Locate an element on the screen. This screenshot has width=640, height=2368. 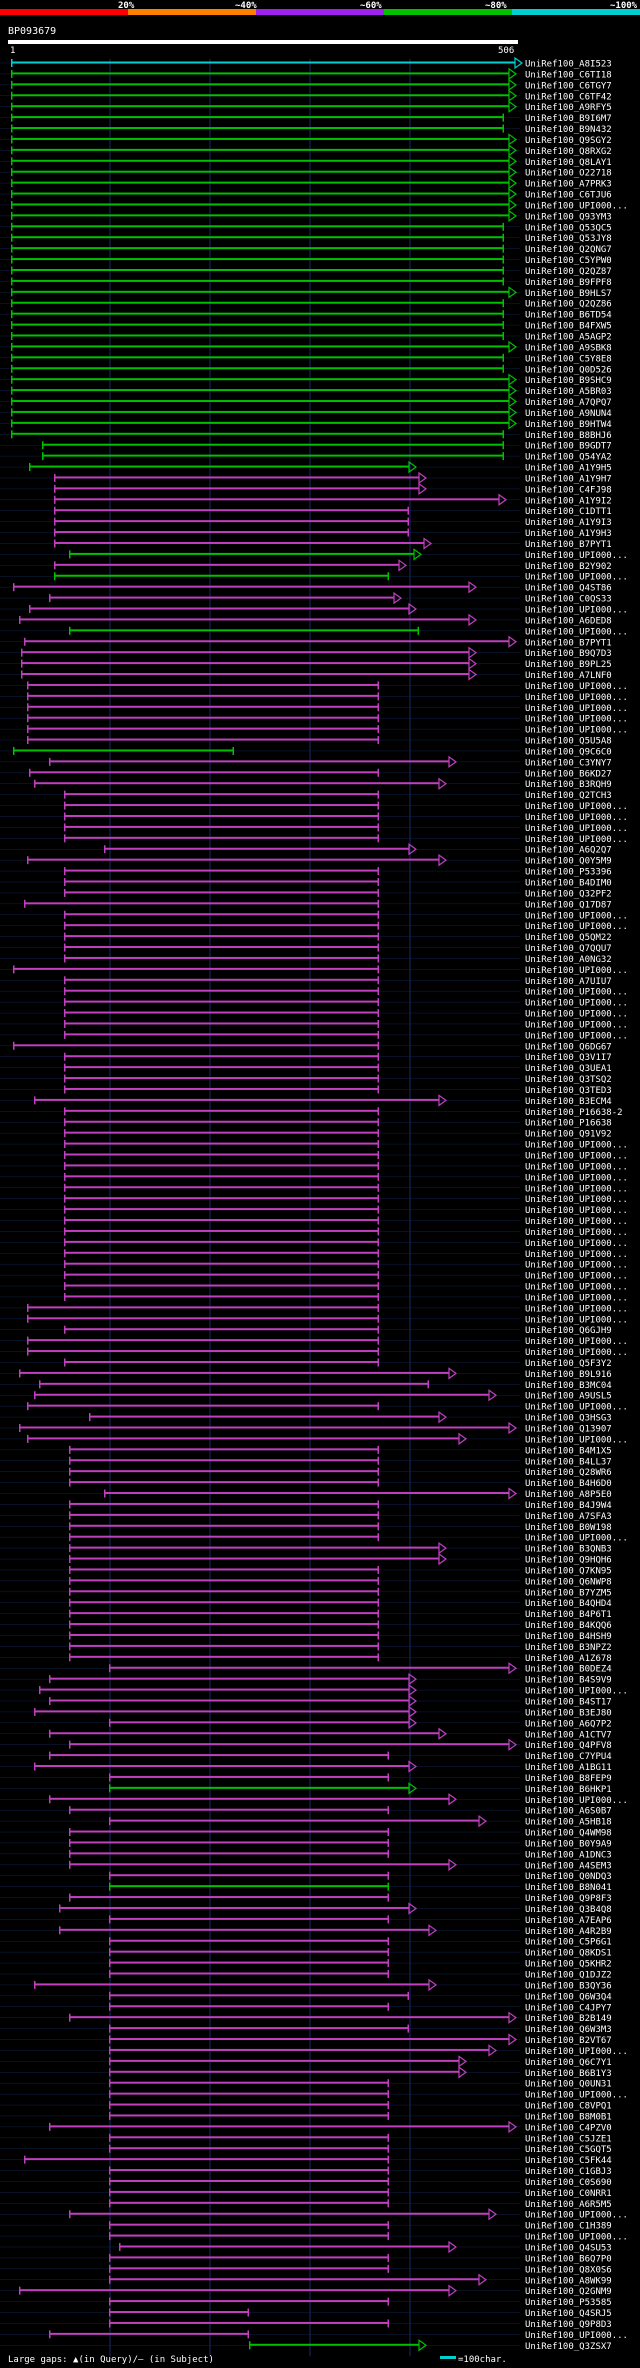
hit-row: UniRef100_B7PYT1 is located at coordinates (306, 642).